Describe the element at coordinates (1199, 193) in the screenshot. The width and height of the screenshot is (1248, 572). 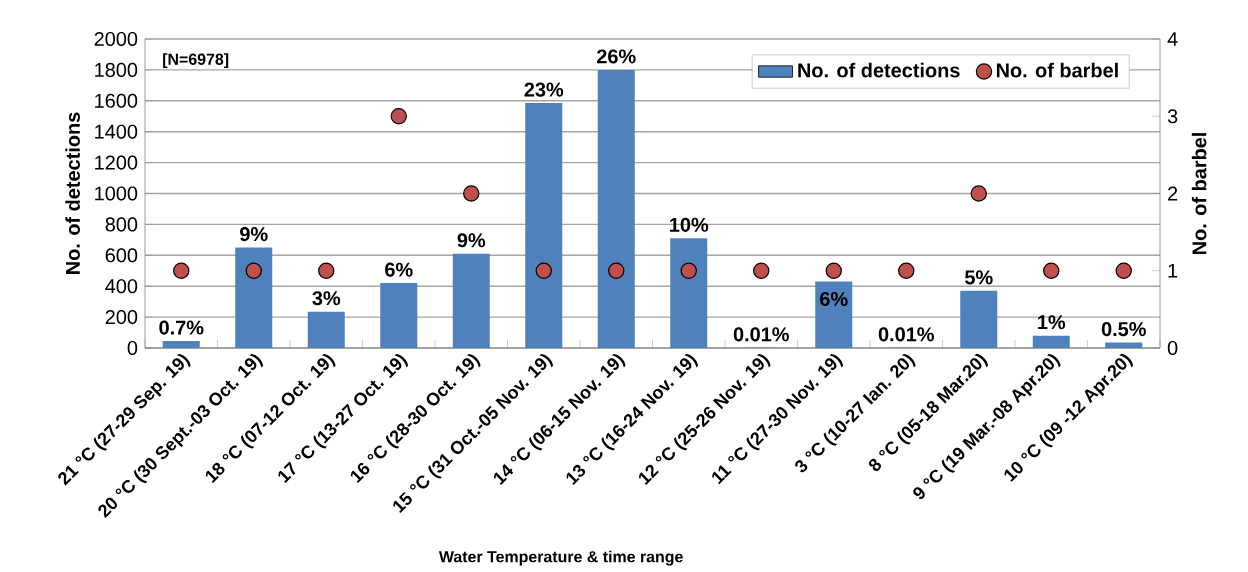
I see `y2-axis-title: No. of barbel` at that location.